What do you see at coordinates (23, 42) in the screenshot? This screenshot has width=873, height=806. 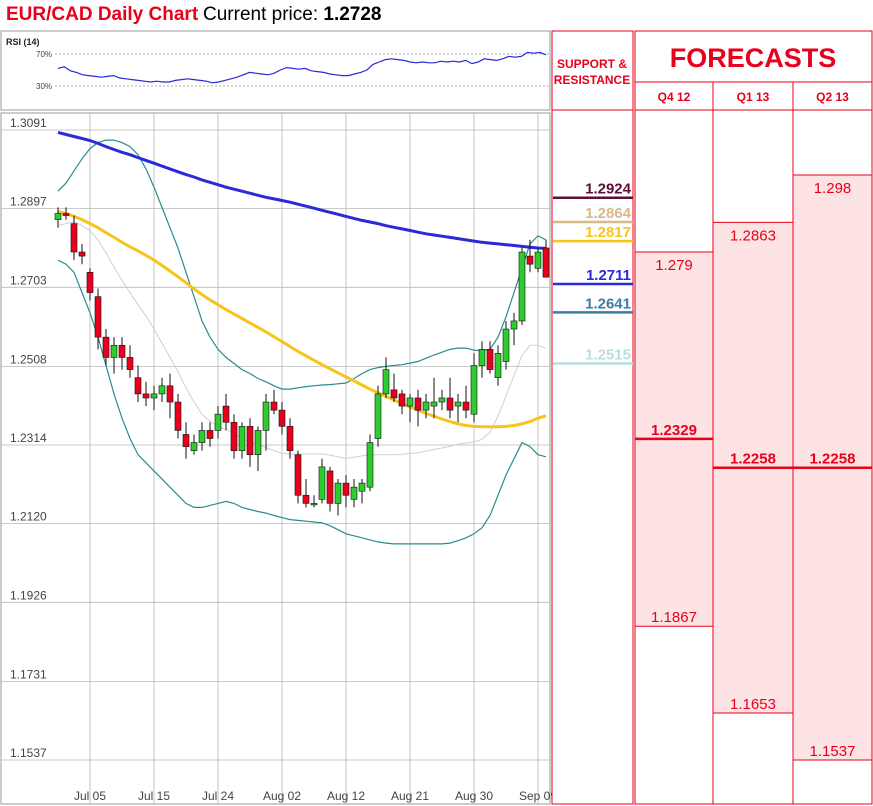 I see `rsi-label: RSI (14)` at bounding box center [23, 42].